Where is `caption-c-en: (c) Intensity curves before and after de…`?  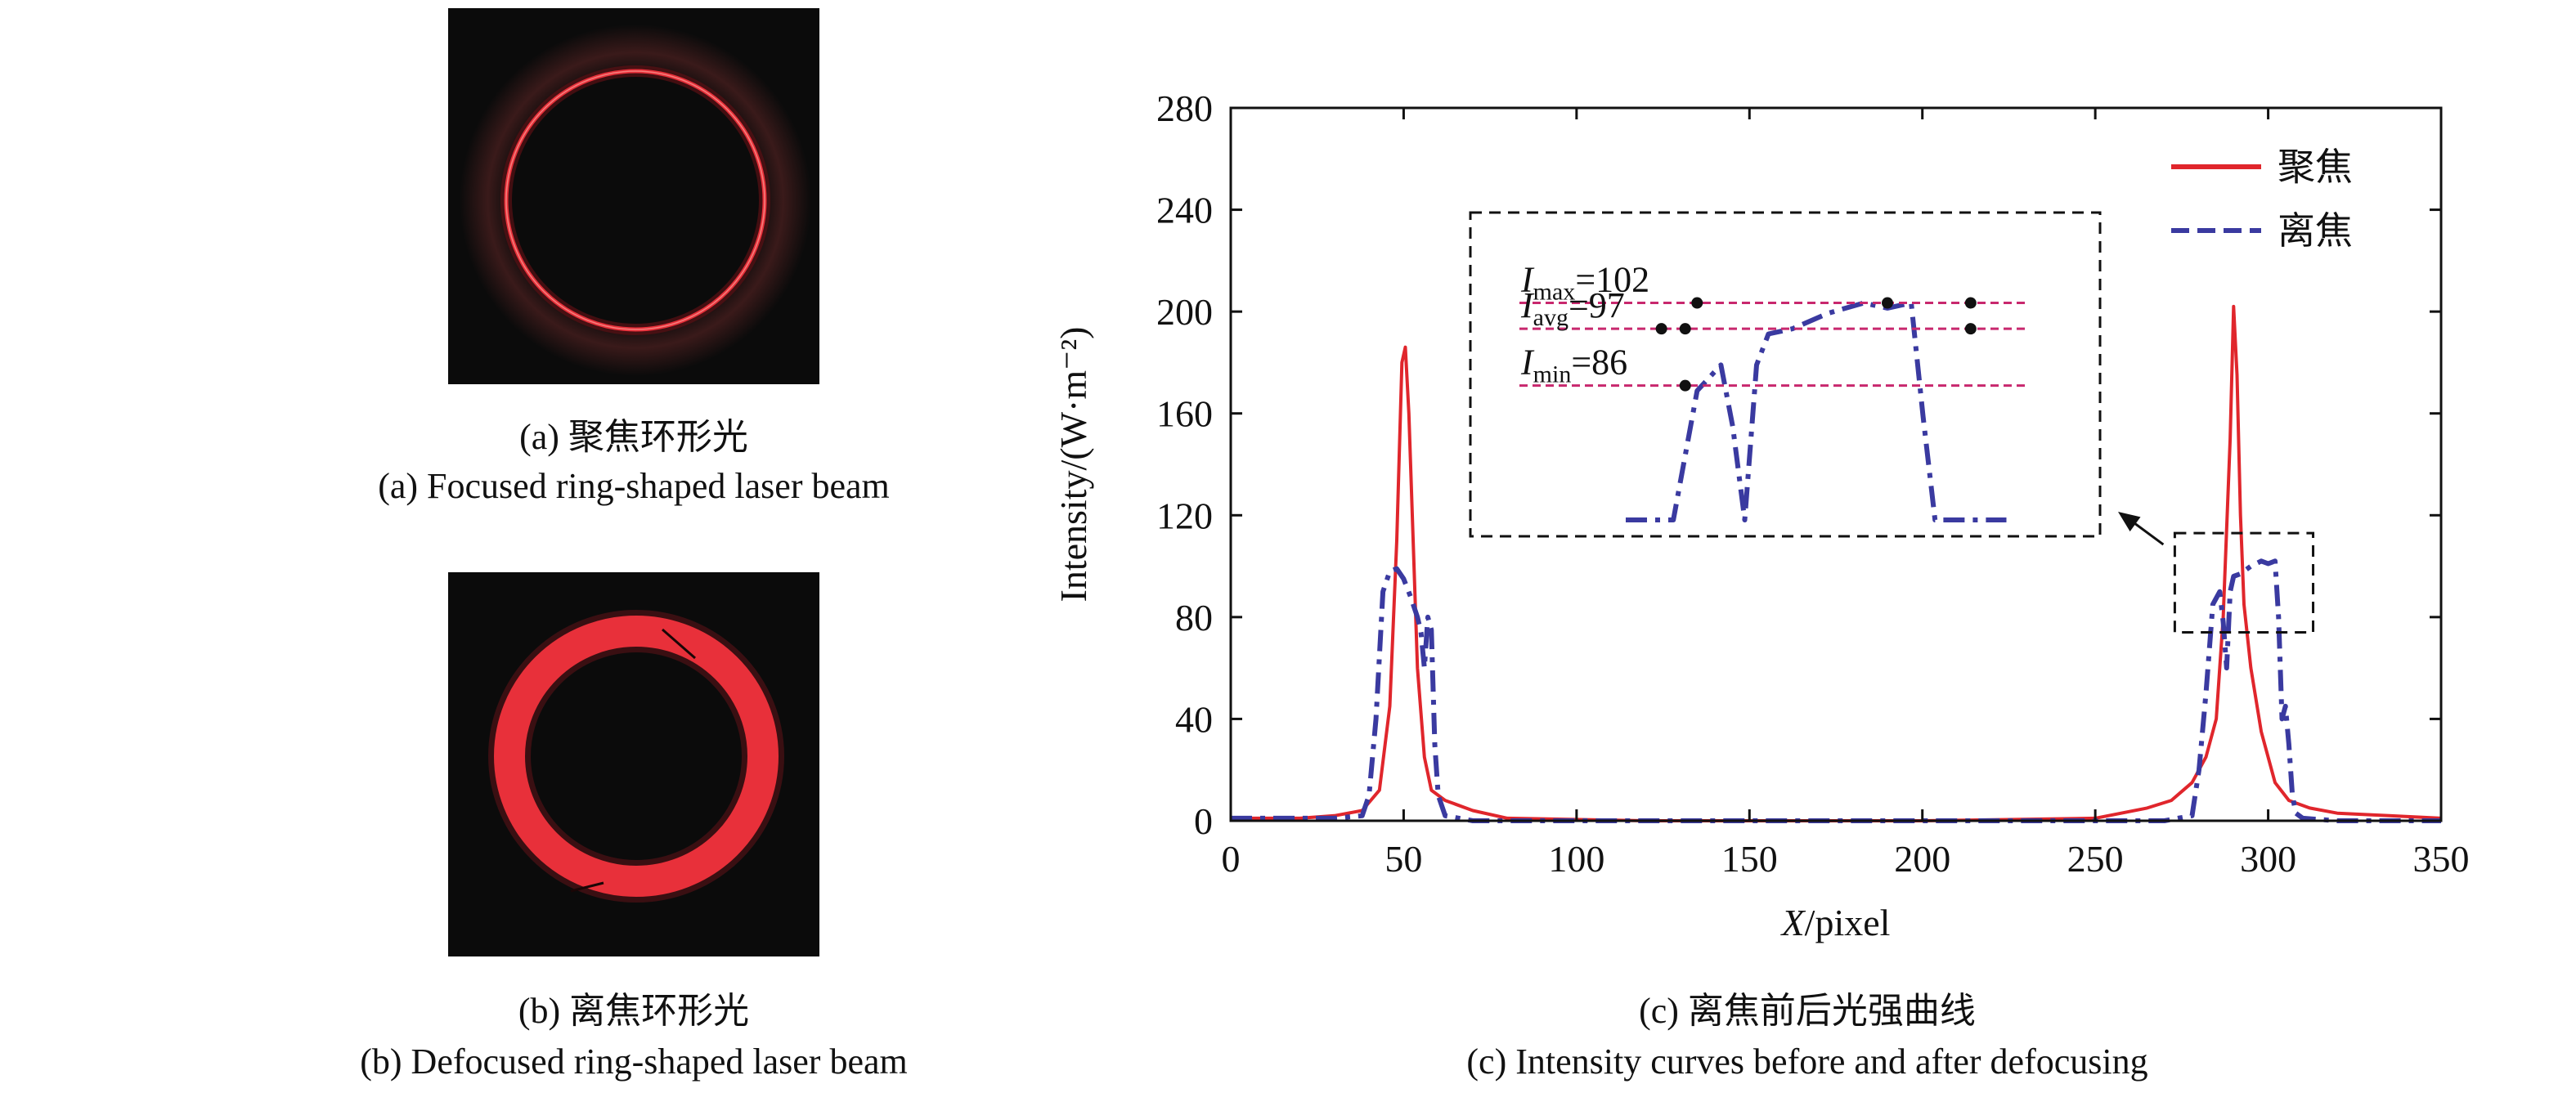 caption-c-en: (c) Intensity curves before and after de… is located at coordinates (1807, 1062).